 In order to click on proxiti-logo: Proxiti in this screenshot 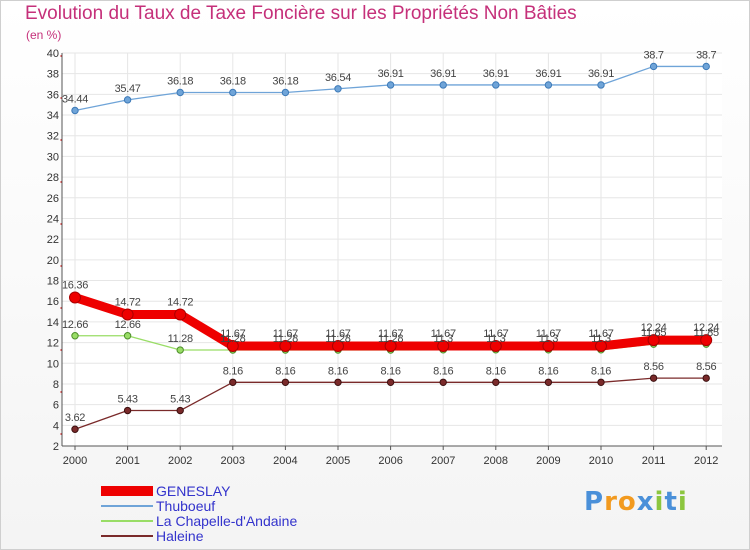, I will do `click(636, 502)`.